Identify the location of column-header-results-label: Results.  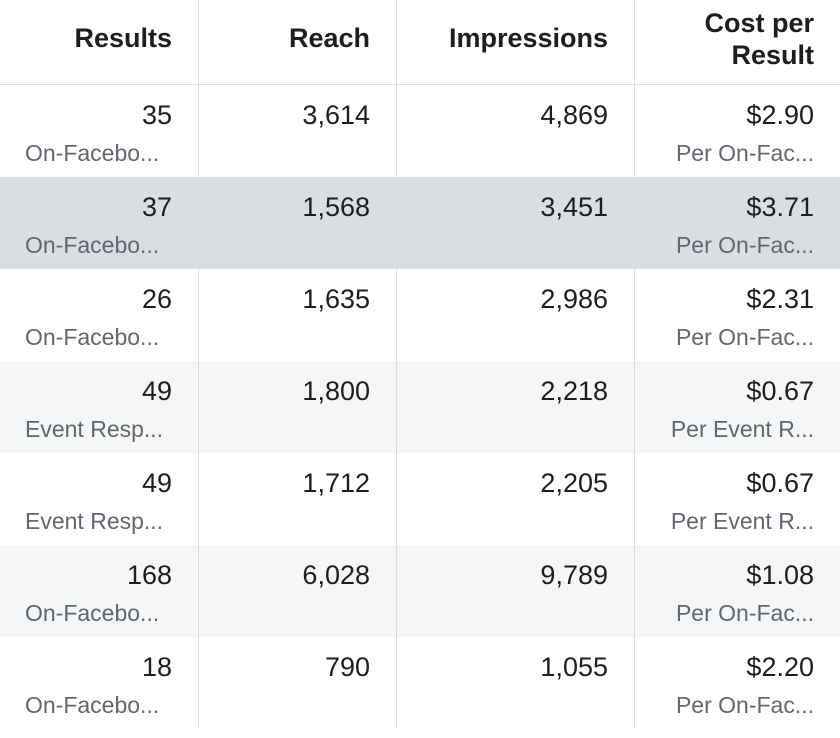
(123, 38).